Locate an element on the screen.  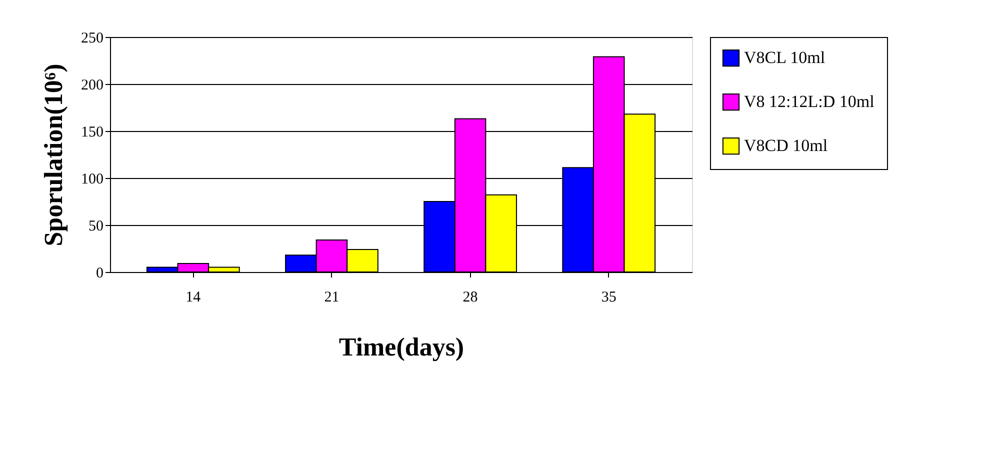
y-tick-label: 200 is located at coordinates (92, 86).